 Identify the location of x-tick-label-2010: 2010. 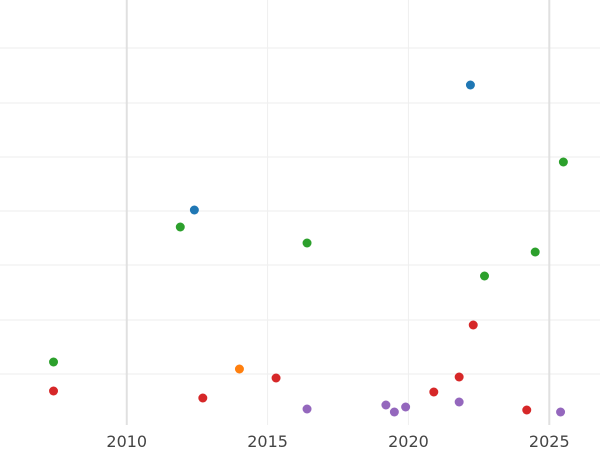
(126, 441).